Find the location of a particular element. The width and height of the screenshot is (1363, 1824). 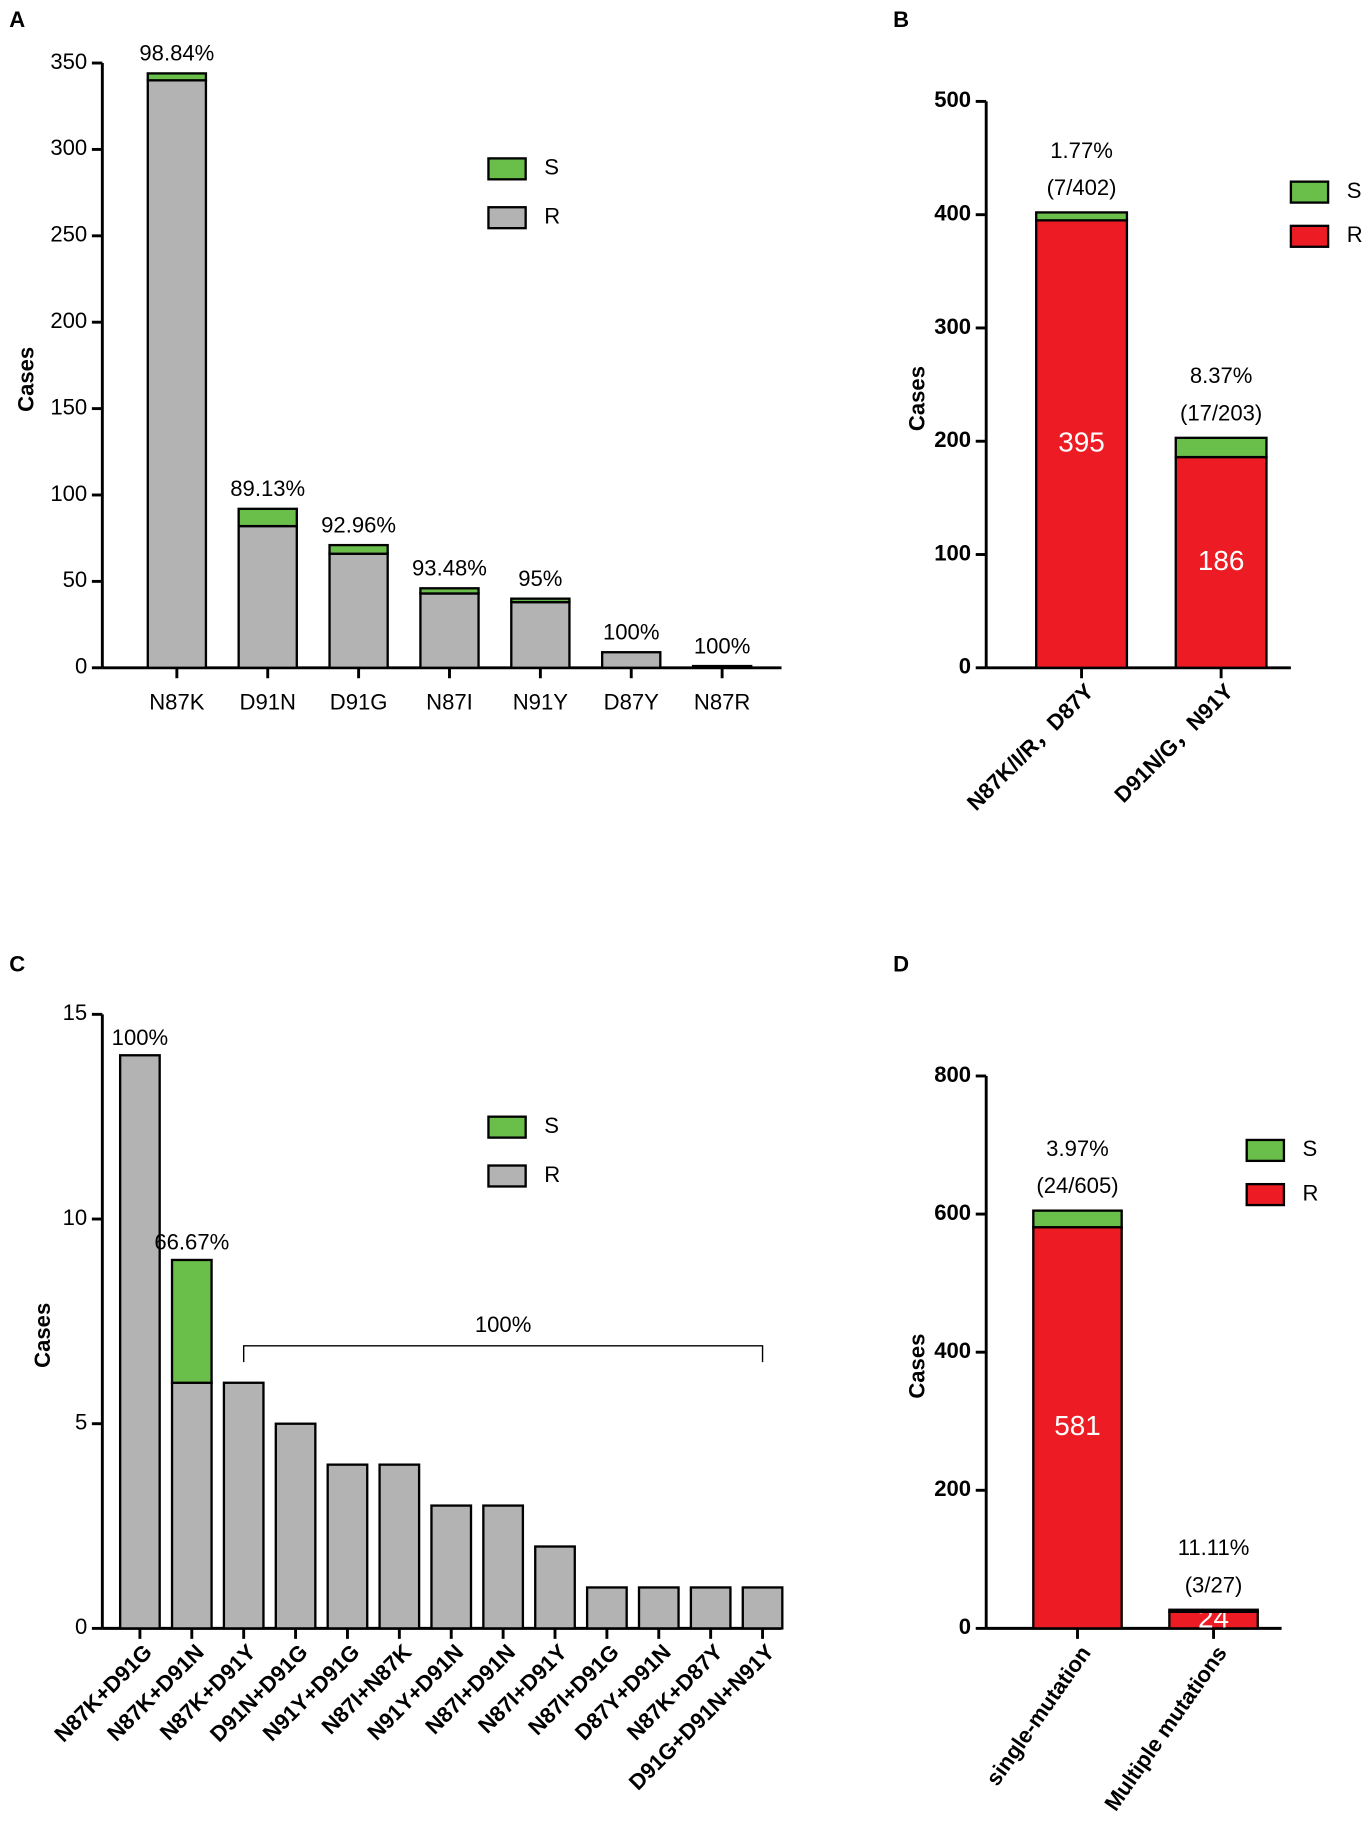

x-tick-label: N87K is located at coordinates (177, 702).